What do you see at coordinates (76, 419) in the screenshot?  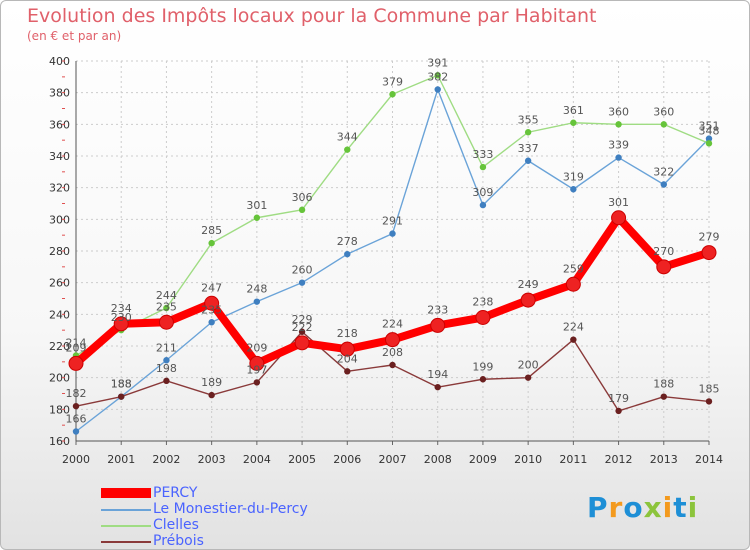 I see `data-label-le-monestier-du-percy: 166` at bounding box center [76, 419].